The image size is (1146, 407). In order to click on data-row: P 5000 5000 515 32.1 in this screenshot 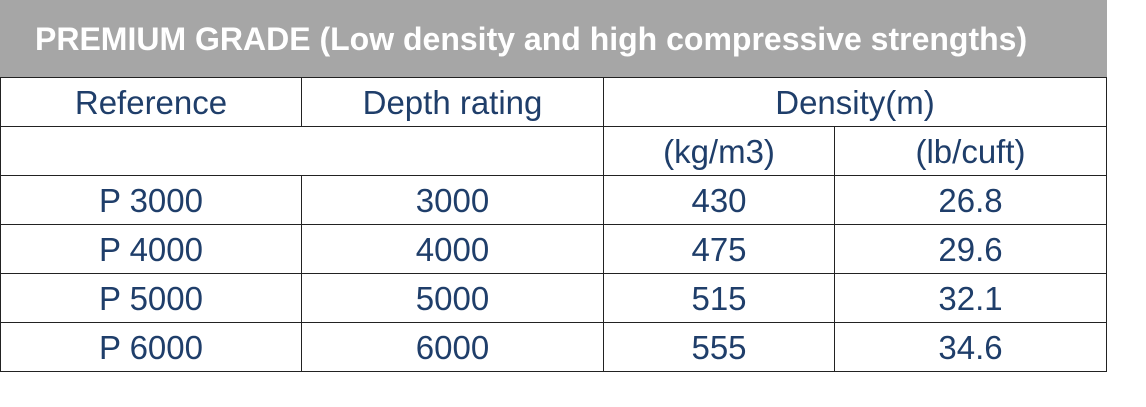, I will do `click(553, 298)`.